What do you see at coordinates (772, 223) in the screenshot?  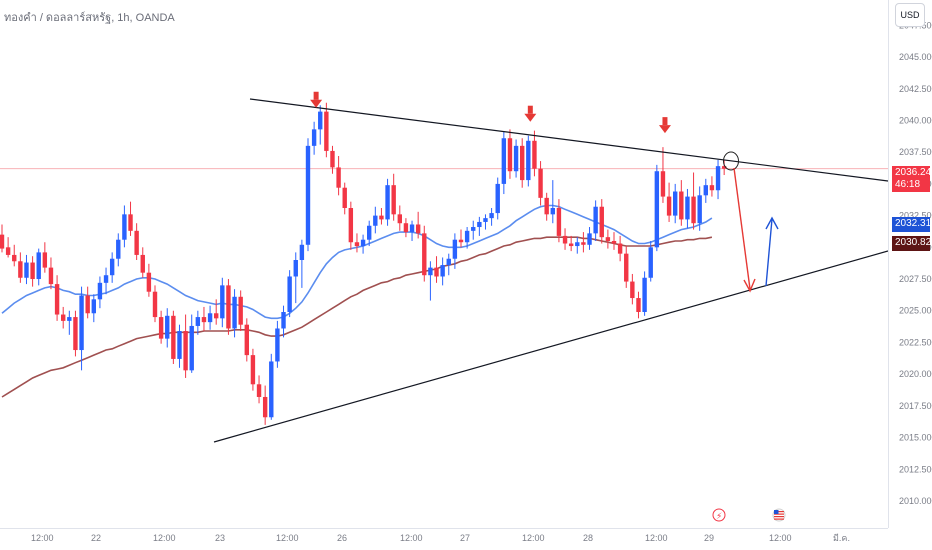 I see `arrowhead-icon` at bounding box center [772, 223].